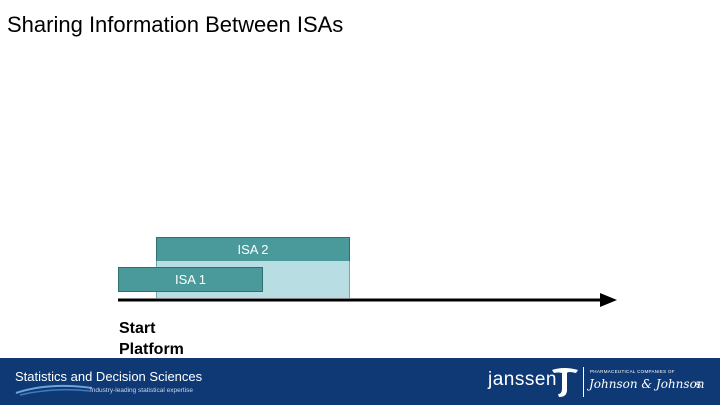 The image size is (720, 405). Describe the element at coordinates (632, 371) in the screenshot. I see `pharma-line: PHARMACEUTICAL COMPANIES OF` at that location.